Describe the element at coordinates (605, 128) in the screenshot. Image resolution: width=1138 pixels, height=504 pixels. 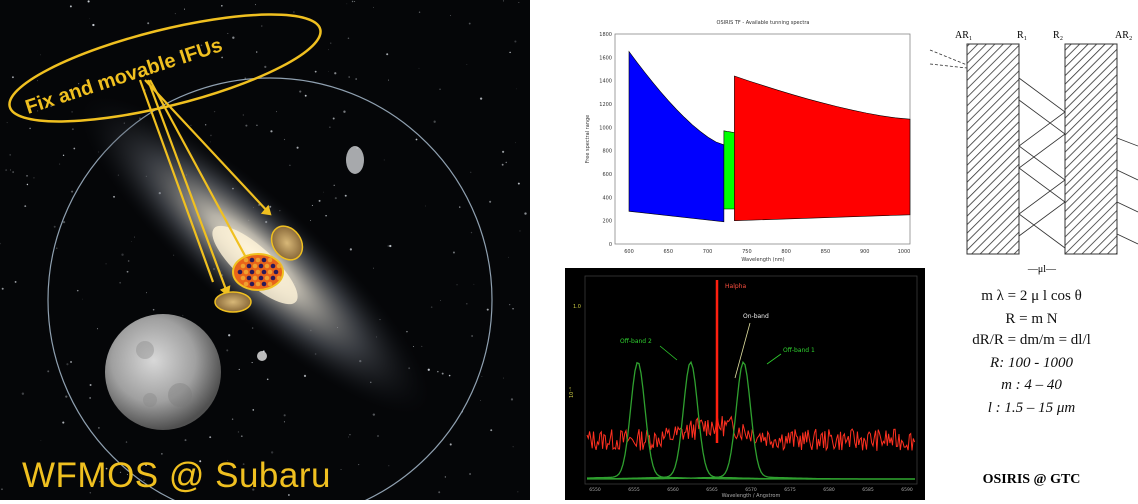
I see `y-tick-label: 1000` at that location.